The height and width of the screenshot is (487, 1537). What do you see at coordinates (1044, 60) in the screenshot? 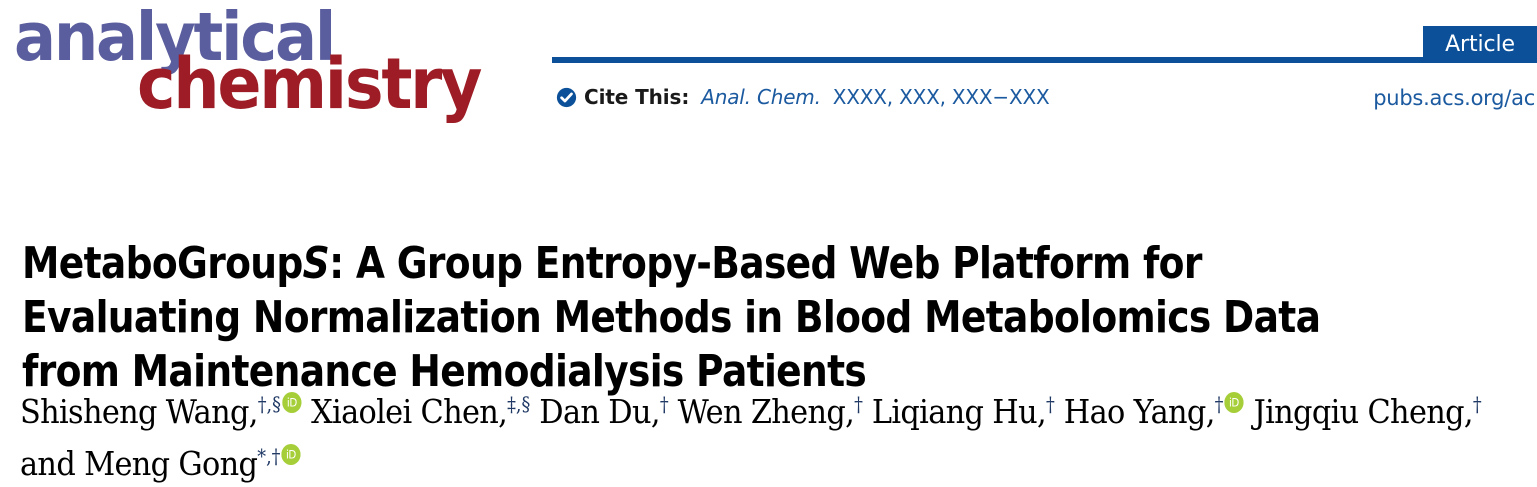
I see `masthead-divider-rule` at bounding box center [1044, 60].